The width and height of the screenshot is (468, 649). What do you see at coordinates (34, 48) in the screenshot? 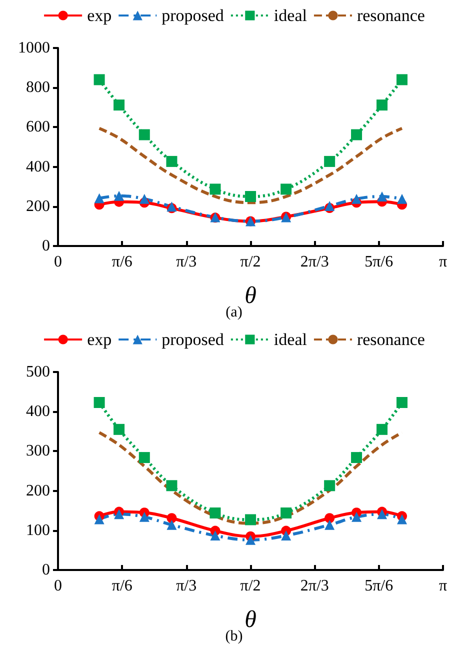
I see `y-tick-label: 1000` at bounding box center [34, 48].